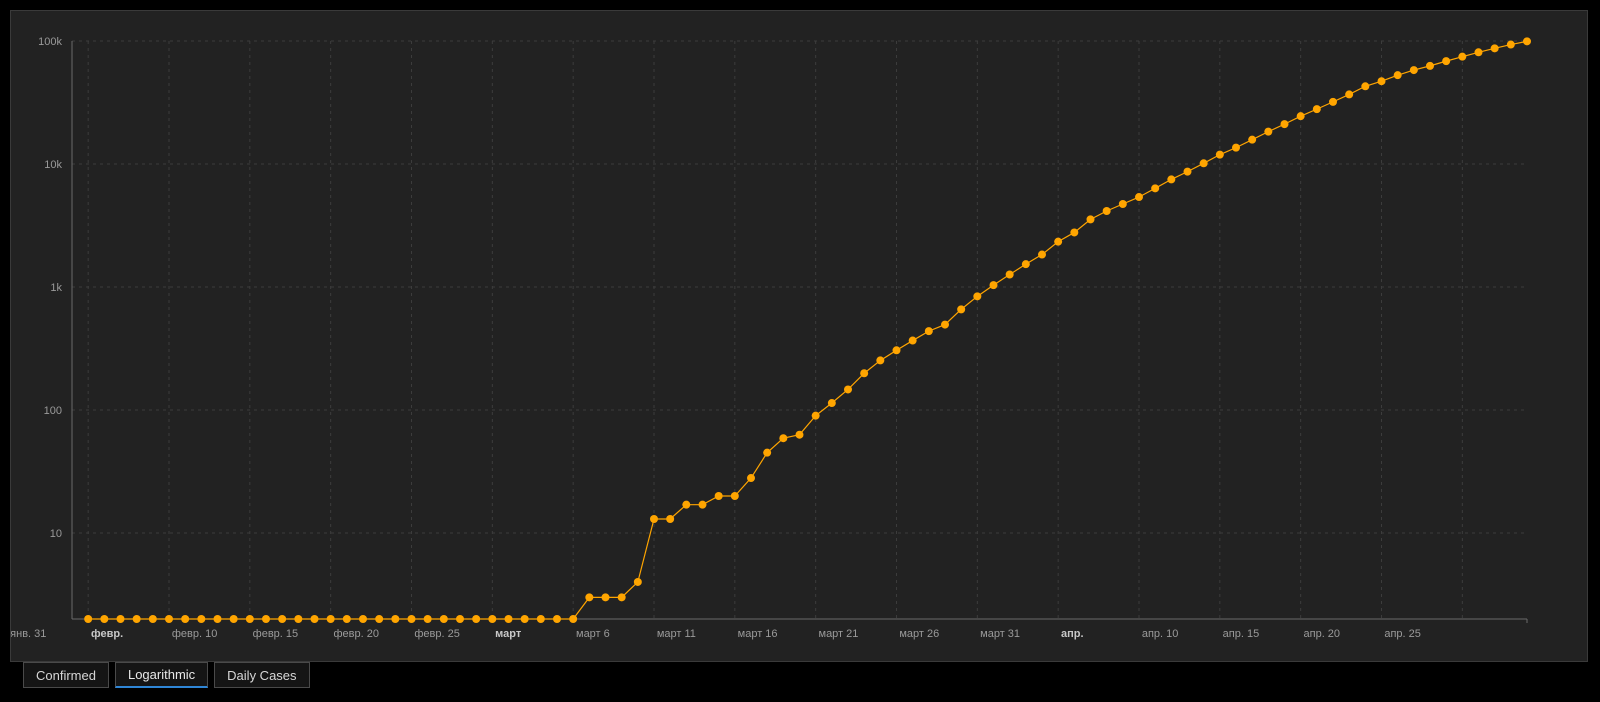  What do you see at coordinates (56, 288) in the screenshot?
I see `y-tick-label: 1k` at bounding box center [56, 288].